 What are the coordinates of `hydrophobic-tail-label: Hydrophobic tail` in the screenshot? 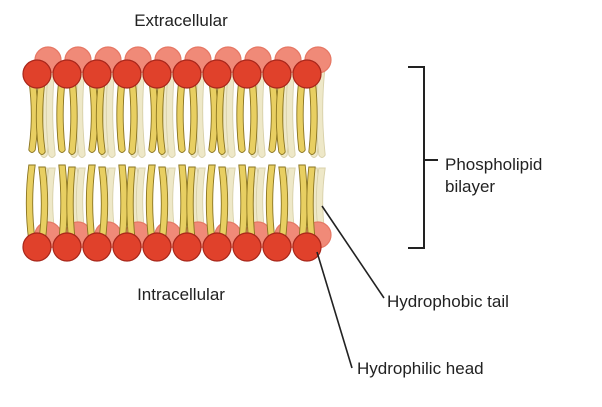 It's located at (448, 301).